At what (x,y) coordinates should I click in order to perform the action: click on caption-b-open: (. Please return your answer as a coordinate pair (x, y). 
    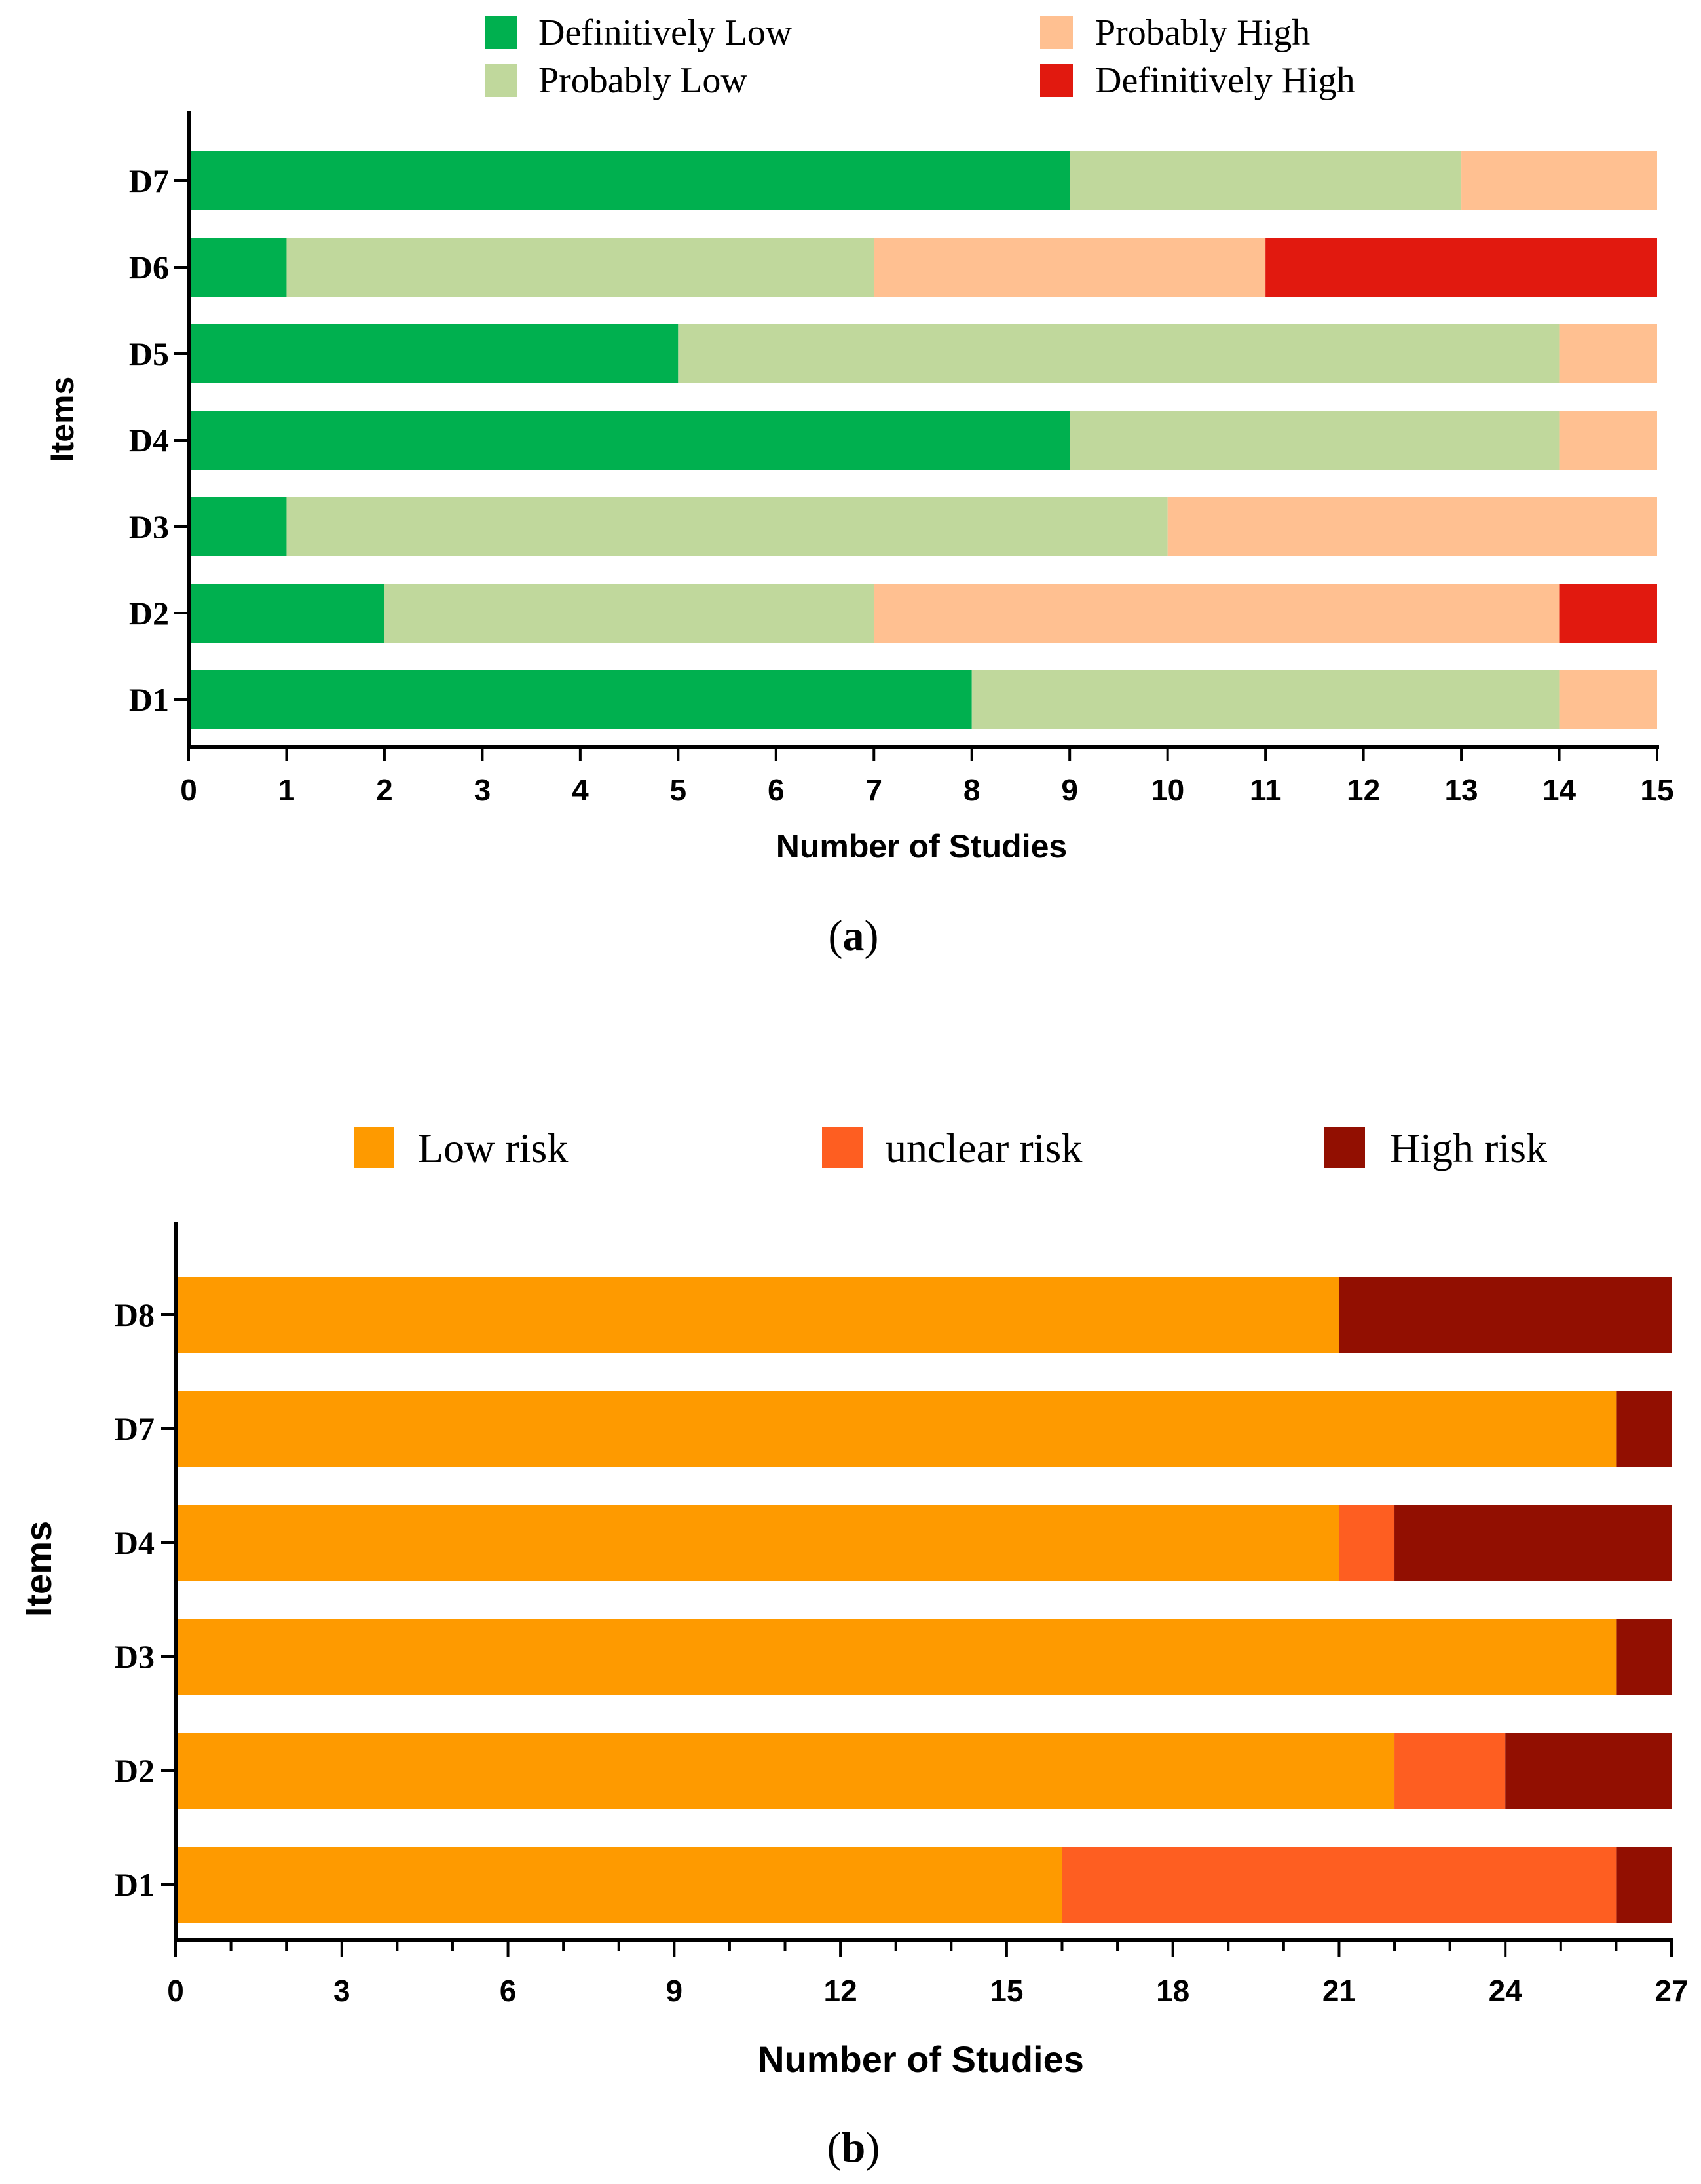
    Looking at the image, I should click on (834, 2148).